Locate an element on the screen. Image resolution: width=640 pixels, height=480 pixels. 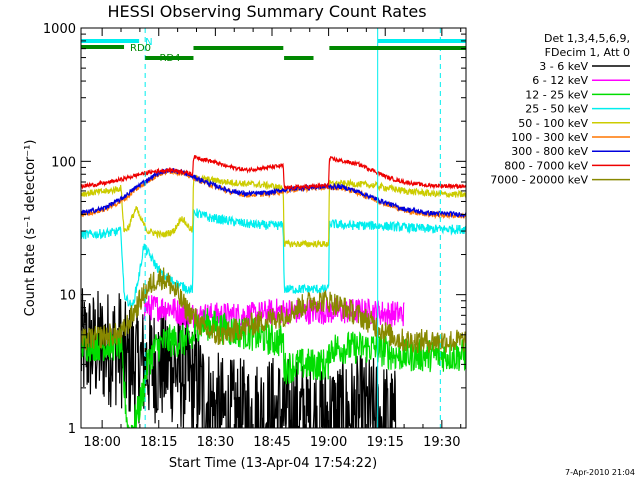
legend-label-0: 3 - 6 keV is located at coordinates (563, 66).